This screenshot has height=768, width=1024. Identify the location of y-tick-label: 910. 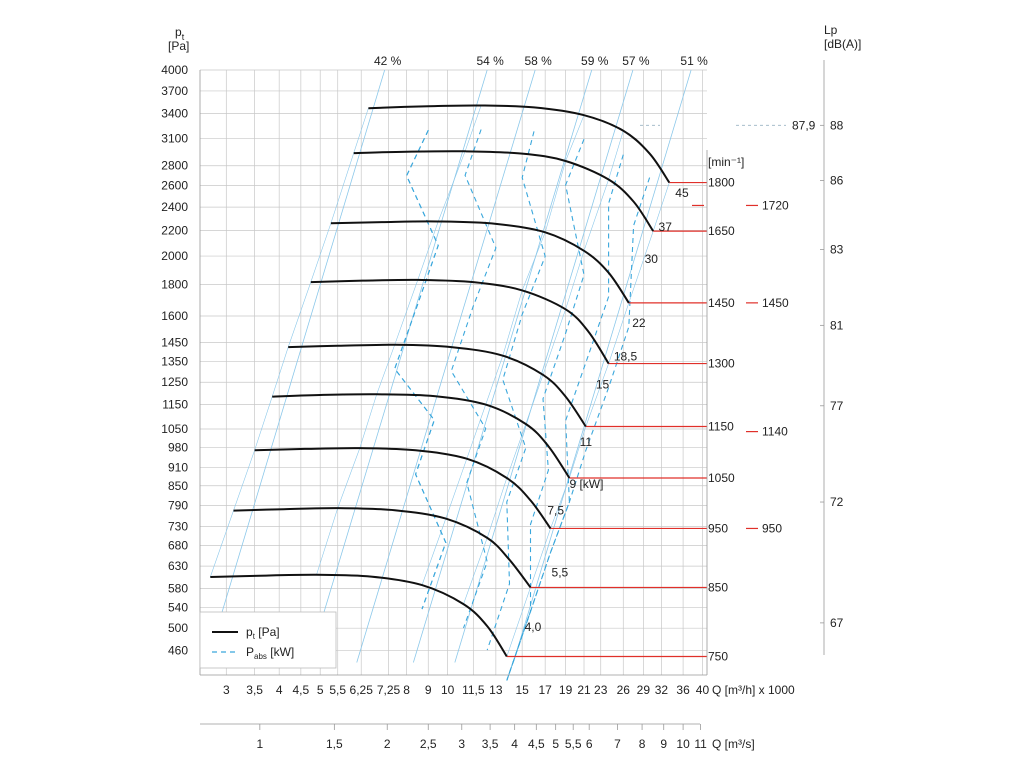
(178, 467).